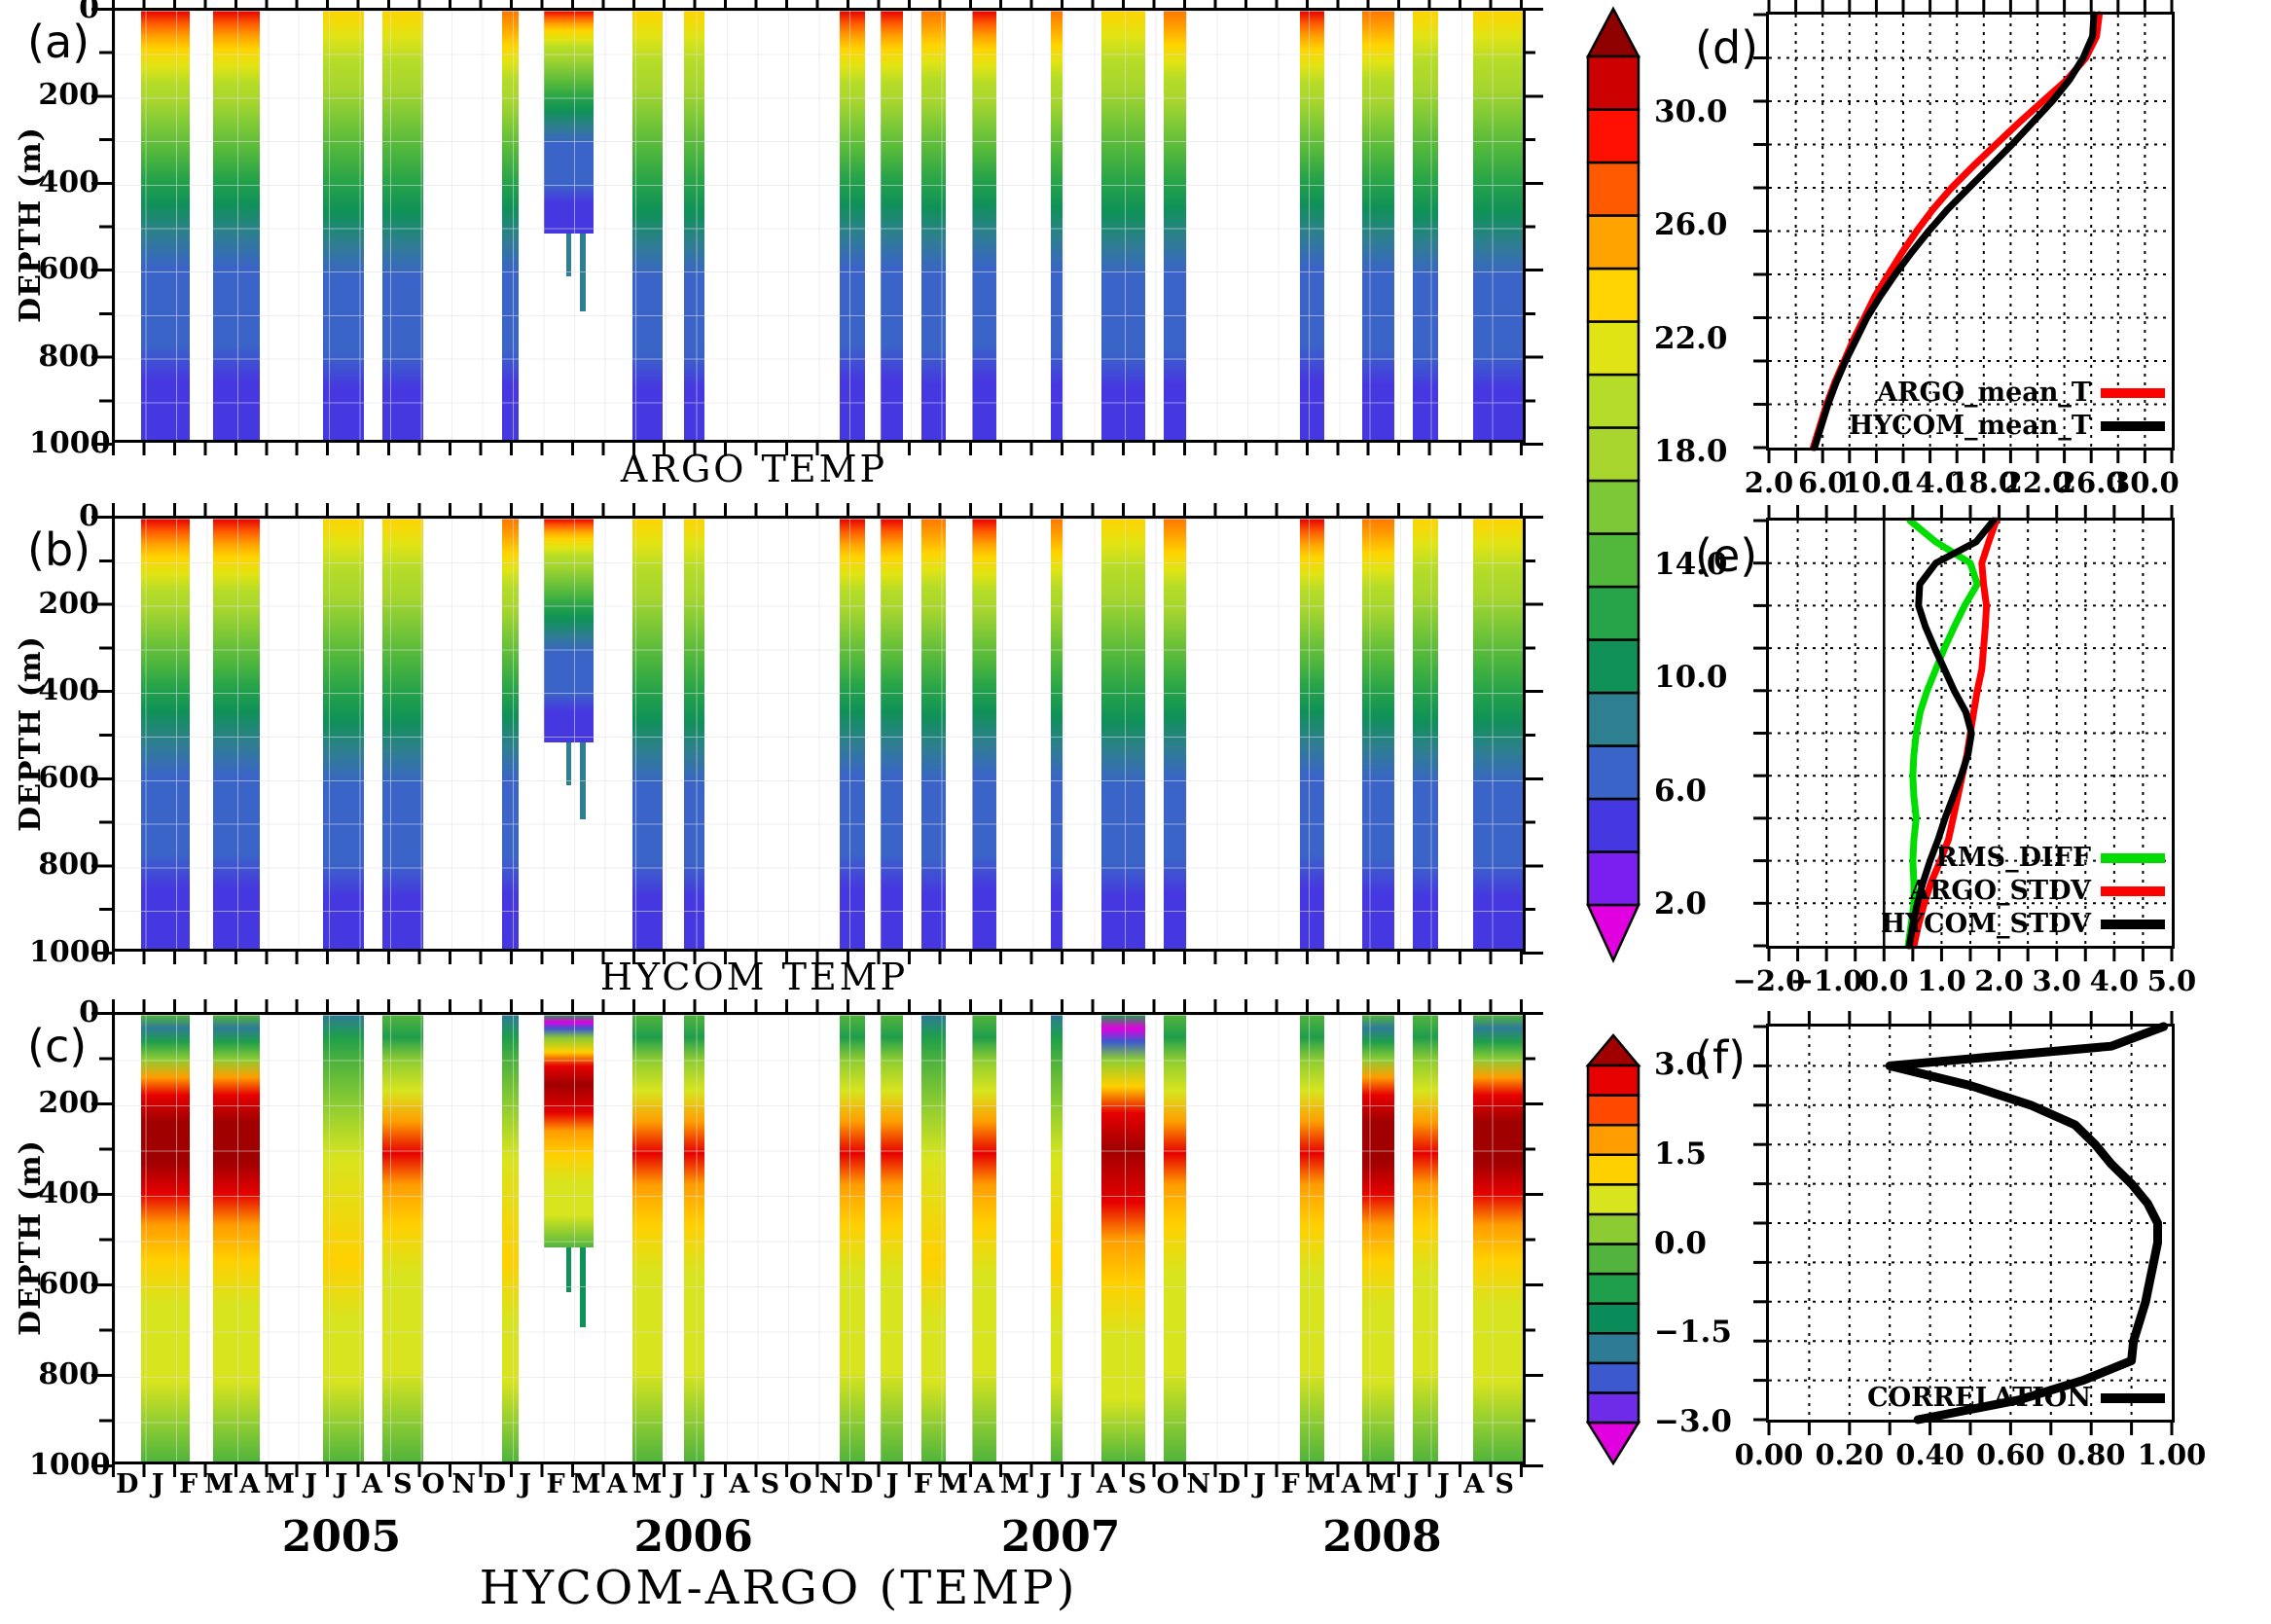 The image size is (2271, 1624). Describe the element at coordinates (2007, 426) in the screenshot. I see `legend-item: HYCOM_mean_T` at that location.